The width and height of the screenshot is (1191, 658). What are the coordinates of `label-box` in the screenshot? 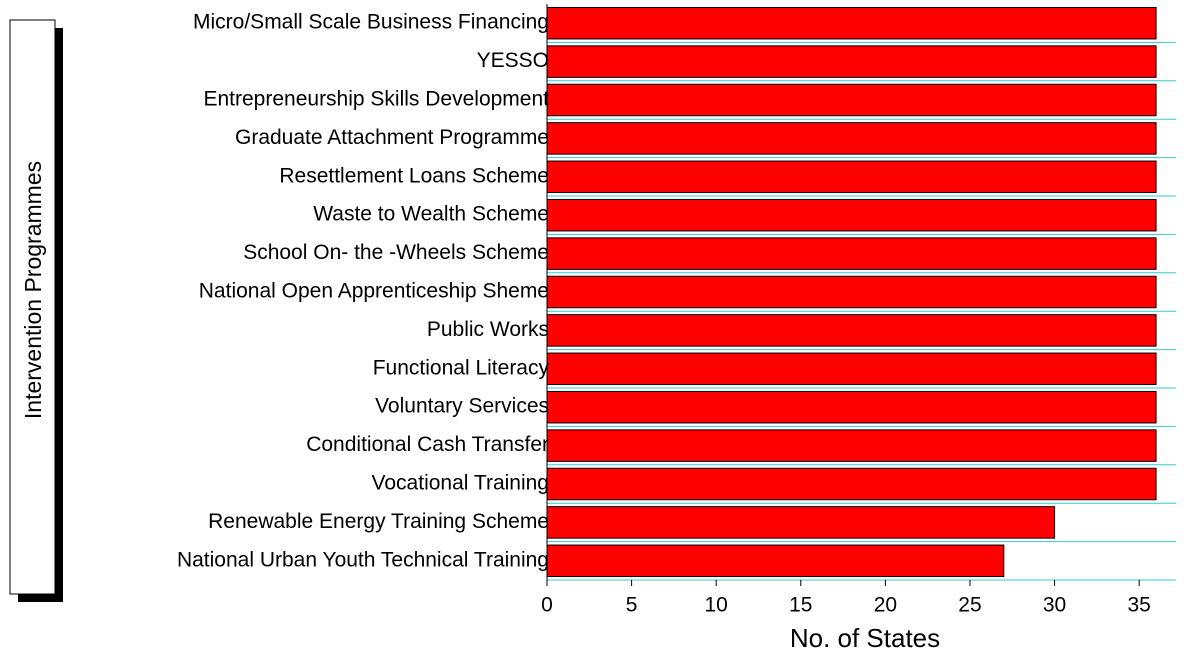 It's located at (32, 307).